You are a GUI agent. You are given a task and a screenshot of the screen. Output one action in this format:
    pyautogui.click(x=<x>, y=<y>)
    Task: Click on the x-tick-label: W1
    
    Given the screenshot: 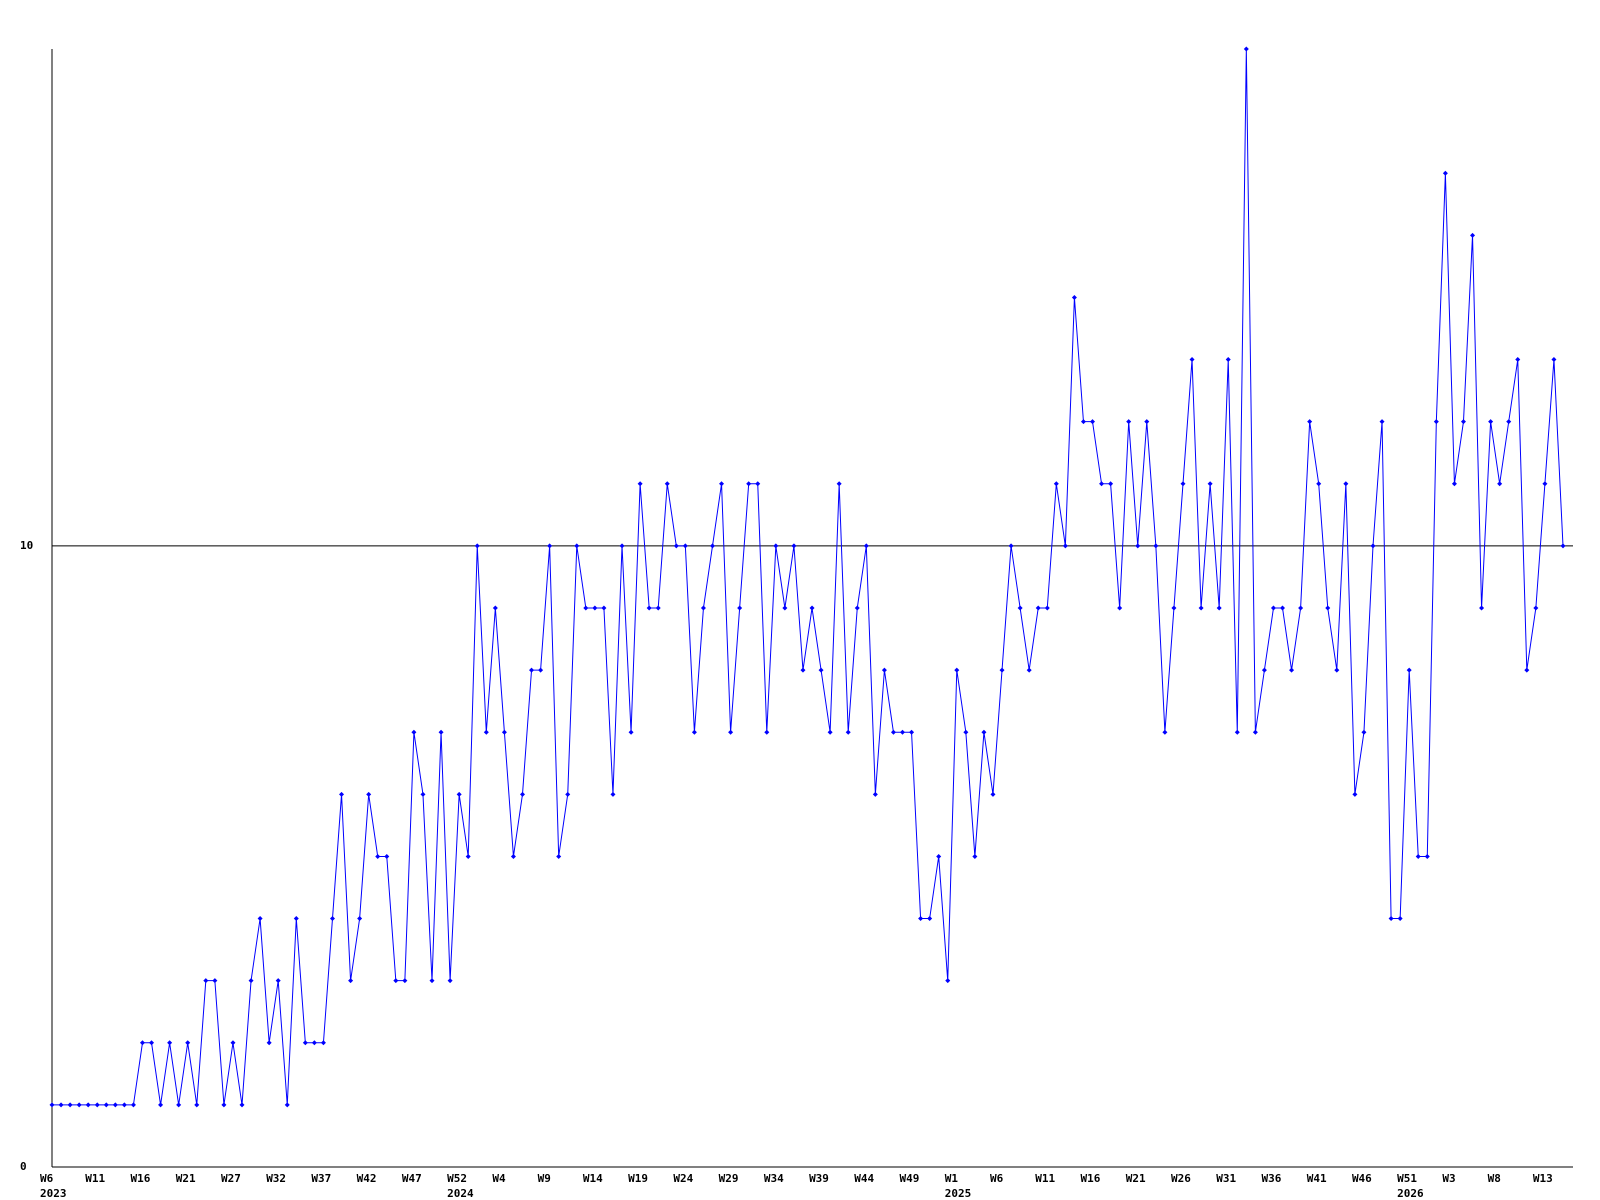 What is the action you would take?
    pyautogui.click(x=952, y=1178)
    